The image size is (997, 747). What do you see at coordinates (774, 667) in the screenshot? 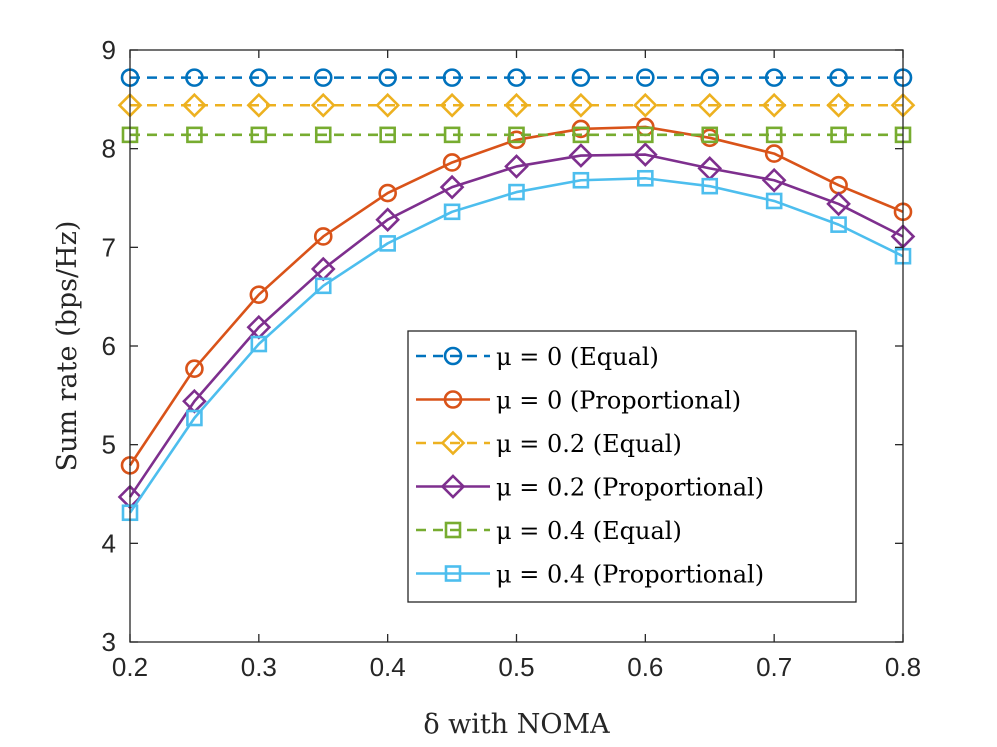
I see `x-tick-label: 0.7` at bounding box center [774, 667].